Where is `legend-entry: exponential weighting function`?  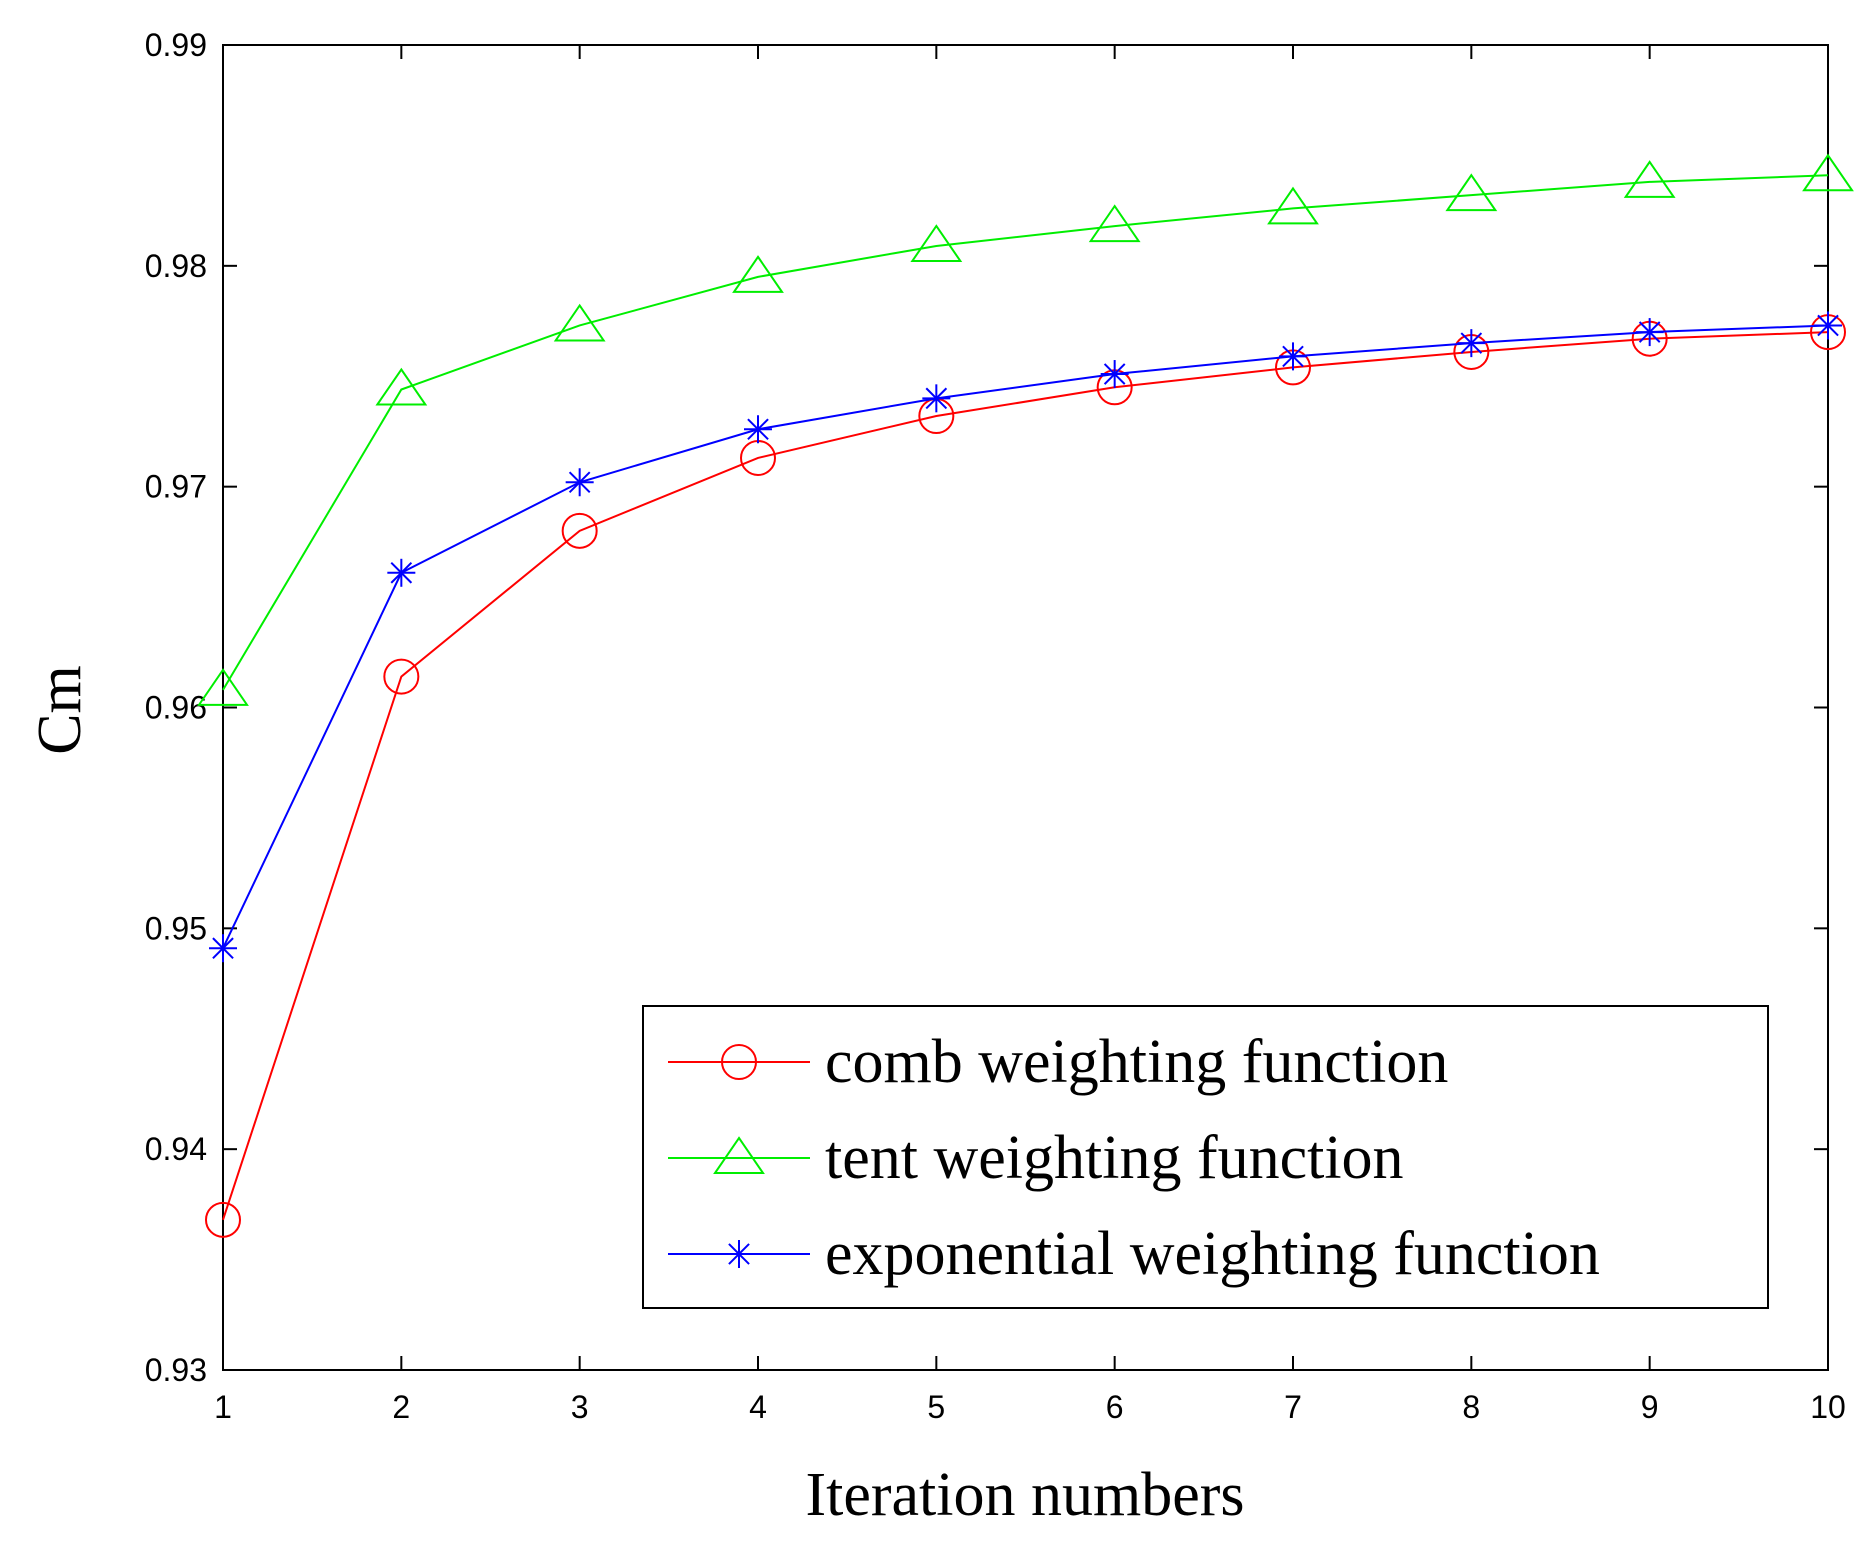 legend-entry: exponential weighting function is located at coordinates (1134, 1254).